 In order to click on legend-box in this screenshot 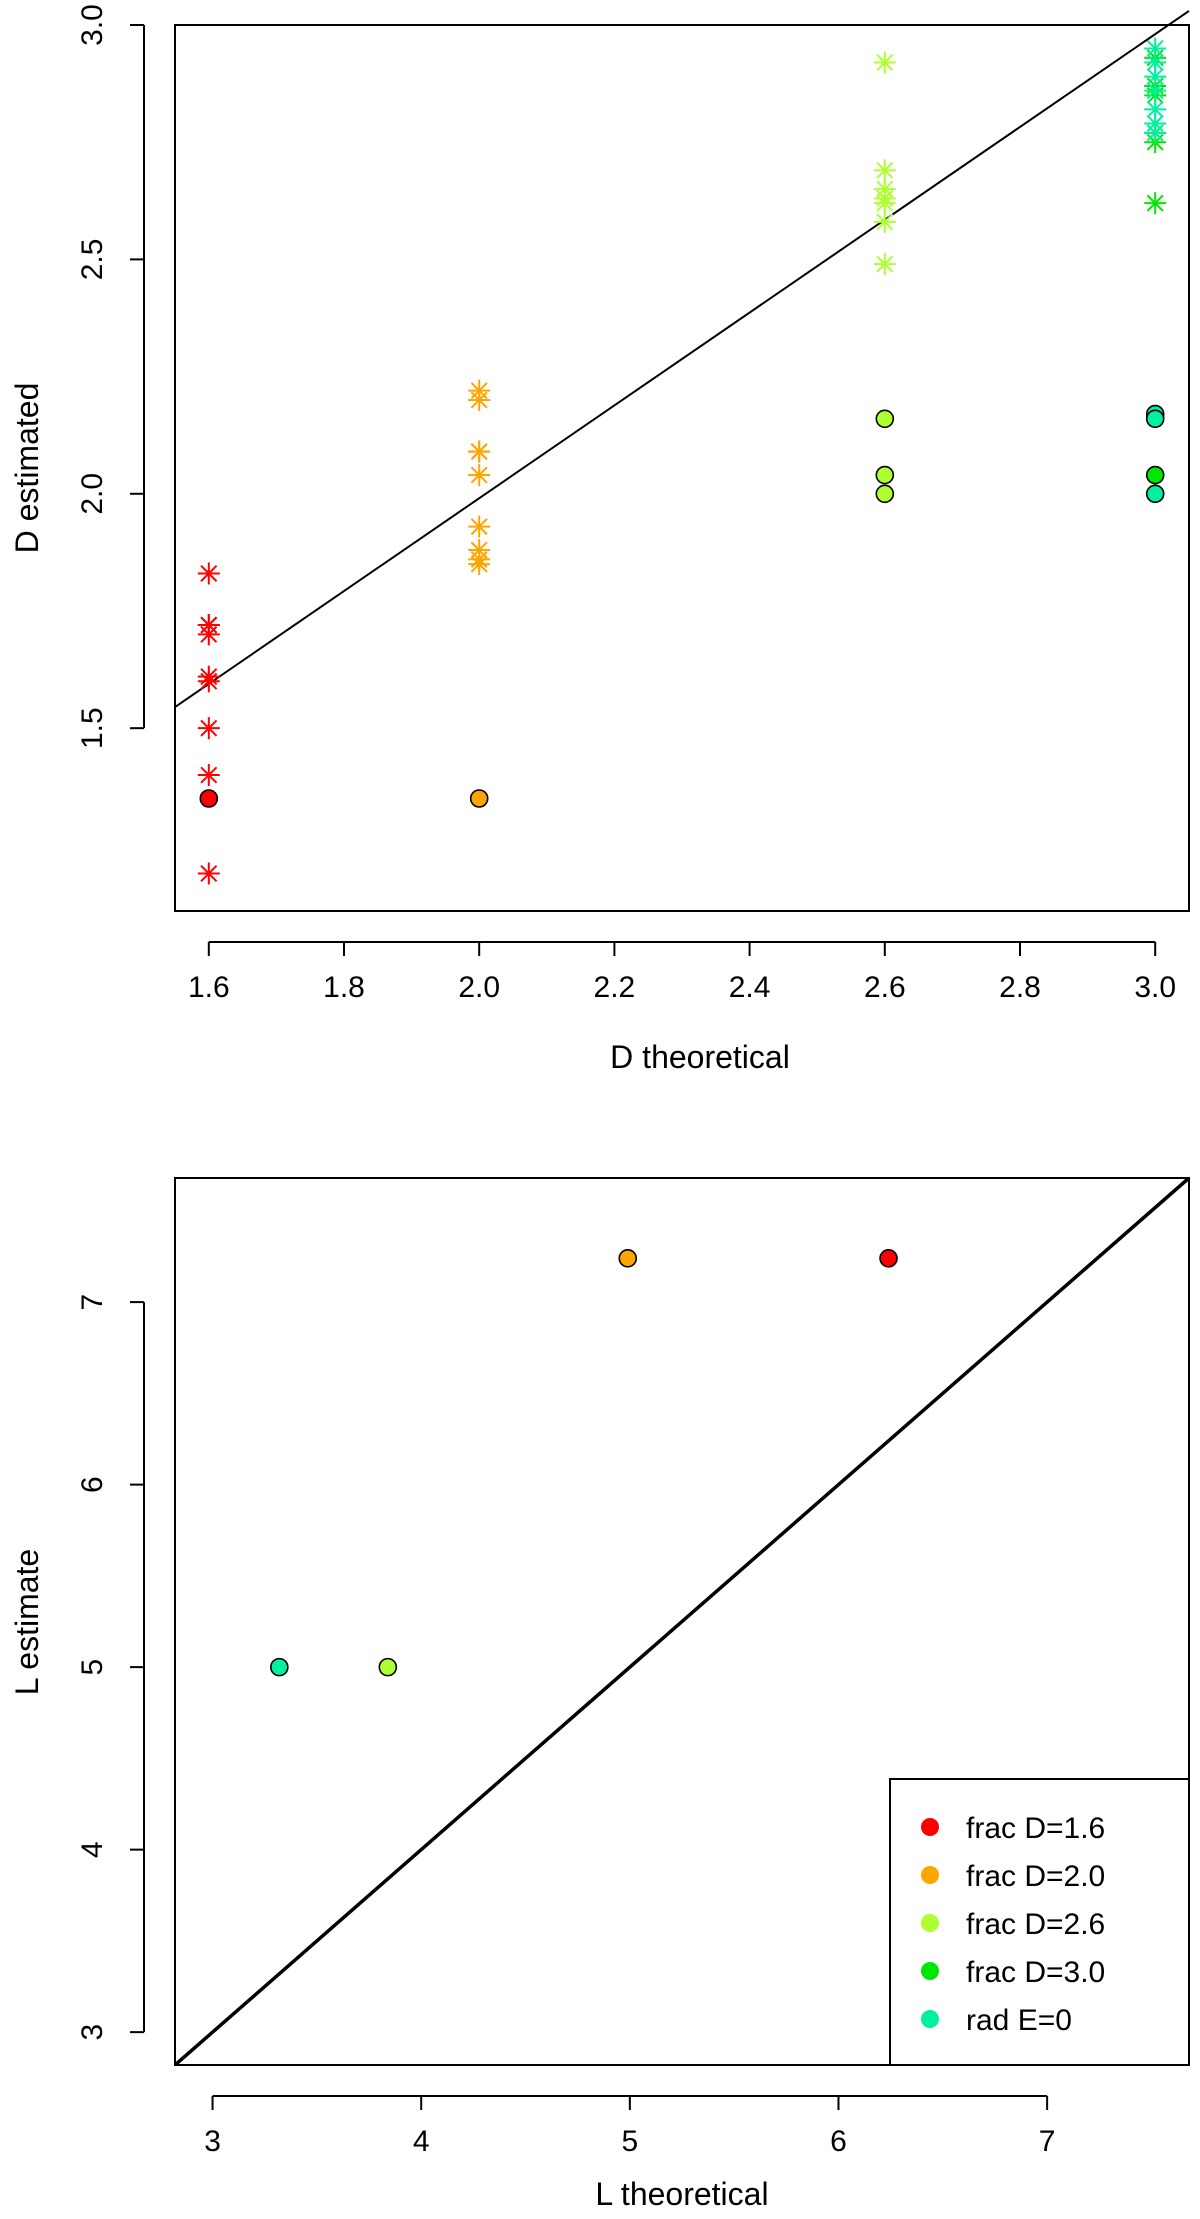, I will do `click(1039, 1922)`.